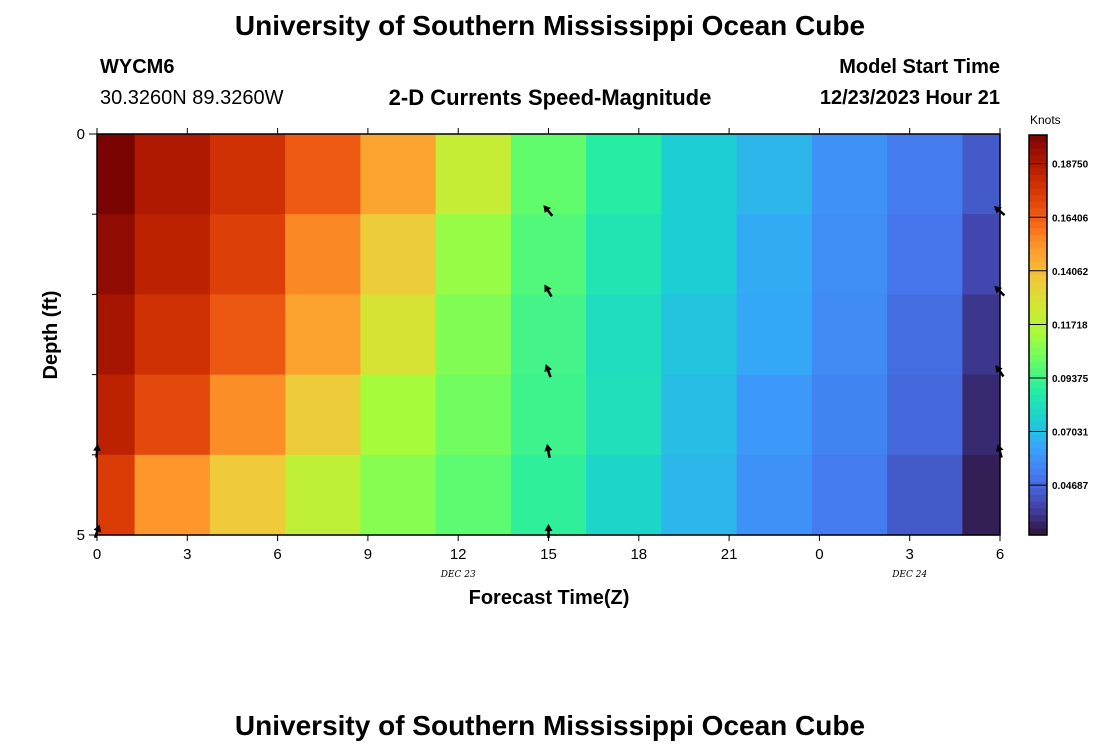  I want to click on model-start-label: Model Start Time, so click(919, 67).